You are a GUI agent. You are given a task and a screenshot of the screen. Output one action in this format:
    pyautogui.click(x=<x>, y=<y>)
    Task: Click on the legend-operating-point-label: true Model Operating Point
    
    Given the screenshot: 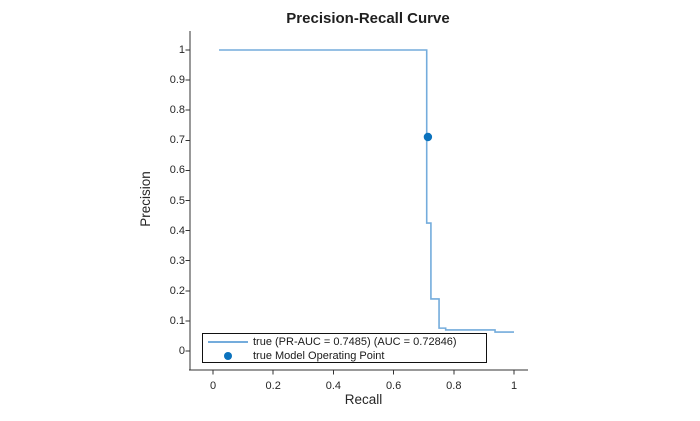 What is the action you would take?
    pyautogui.click(x=319, y=356)
    